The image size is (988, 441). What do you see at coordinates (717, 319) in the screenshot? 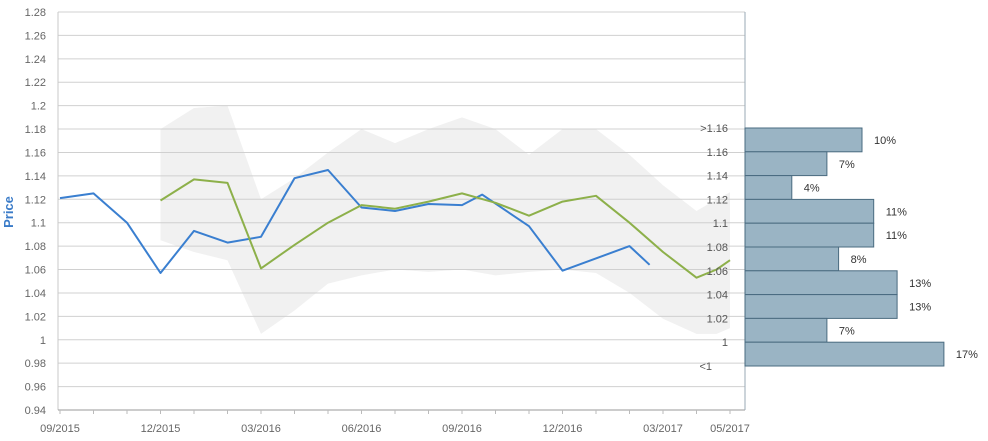
I see `histogram-bin-label: 1.02` at bounding box center [717, 319].